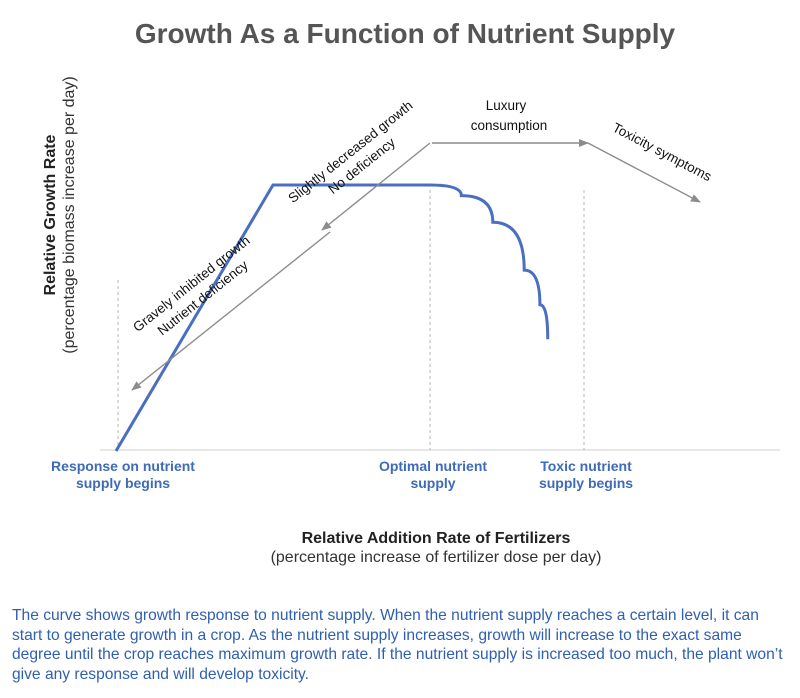  I want to click on x-tick-optimal-line1: Optimal nutrient, so click(433, 466).